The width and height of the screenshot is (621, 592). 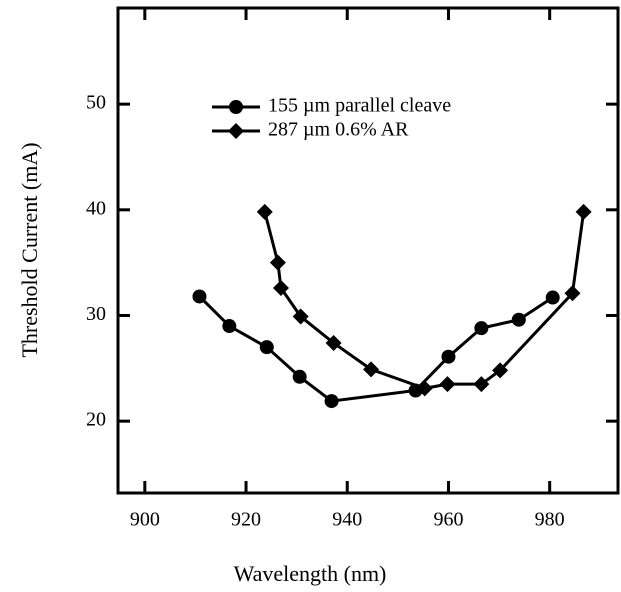 I want to click on x-tick-label: 920, so click(x=246, y=520).